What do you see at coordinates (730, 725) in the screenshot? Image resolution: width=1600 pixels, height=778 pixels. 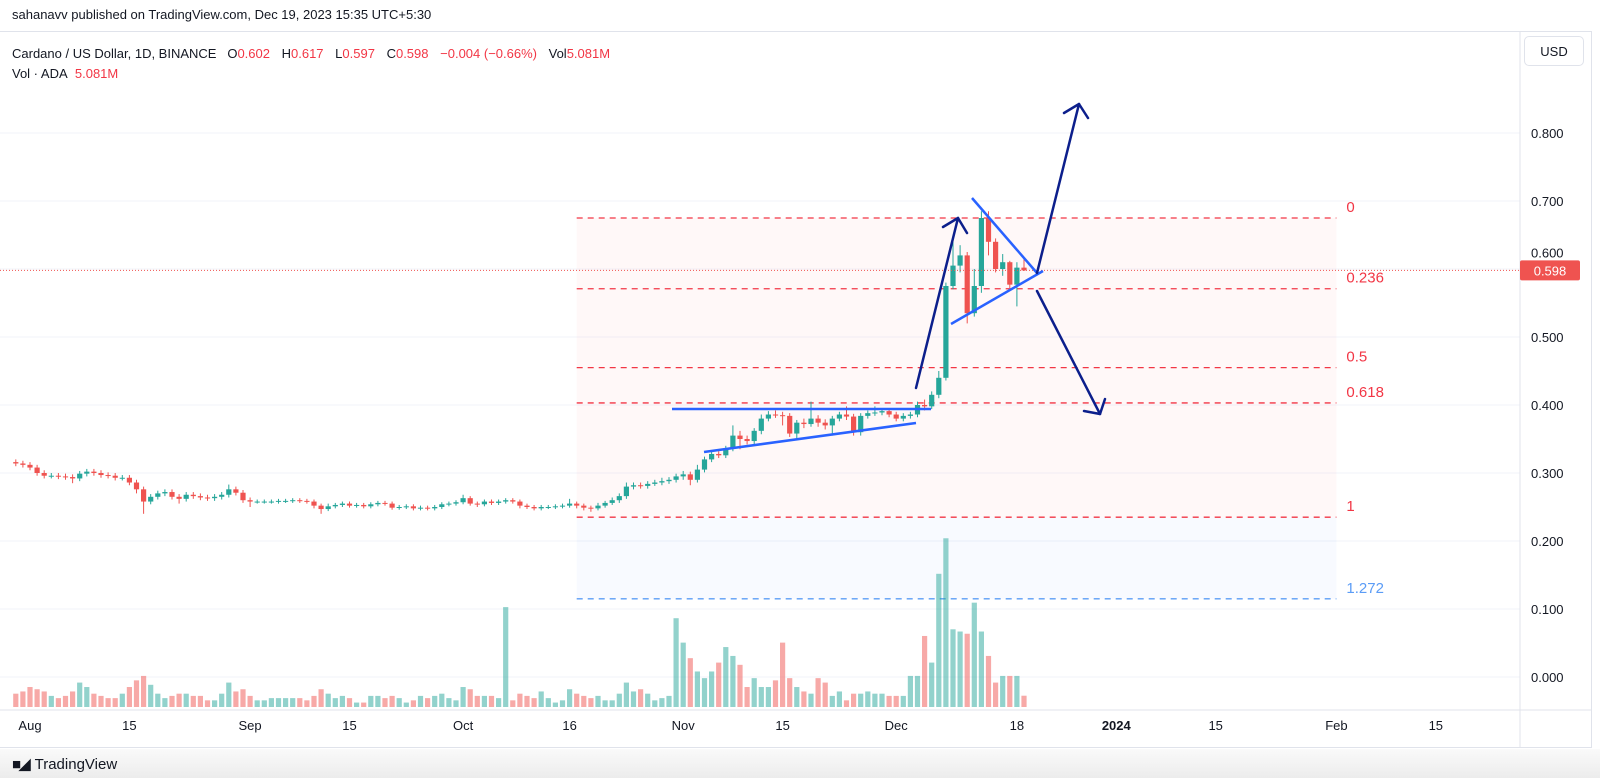 I see `time-axis: Aug 15 Sep 15 Oct 16 Nov 15 Dec 18 2024 15 Feb 15` at bounding box center [730, 725].